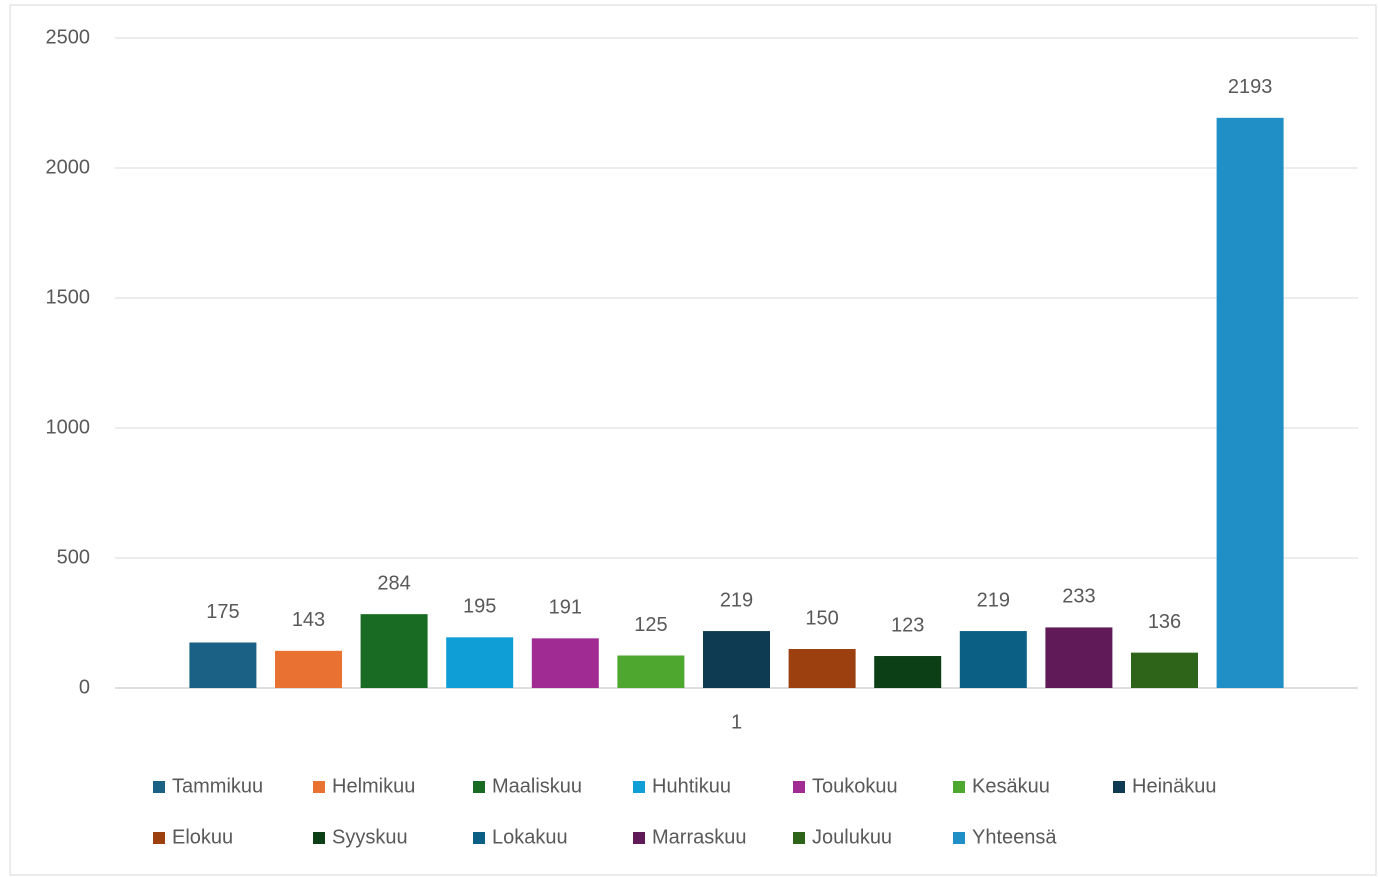 Image resolution: width=1378 pixels, height=877 pixels. I want to click on y-tick-label: 500, so click(73, 557).